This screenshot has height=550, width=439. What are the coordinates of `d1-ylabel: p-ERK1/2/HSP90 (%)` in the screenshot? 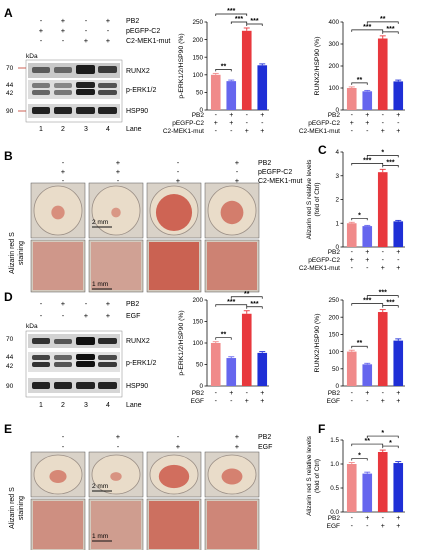 It's located at (181, 342).